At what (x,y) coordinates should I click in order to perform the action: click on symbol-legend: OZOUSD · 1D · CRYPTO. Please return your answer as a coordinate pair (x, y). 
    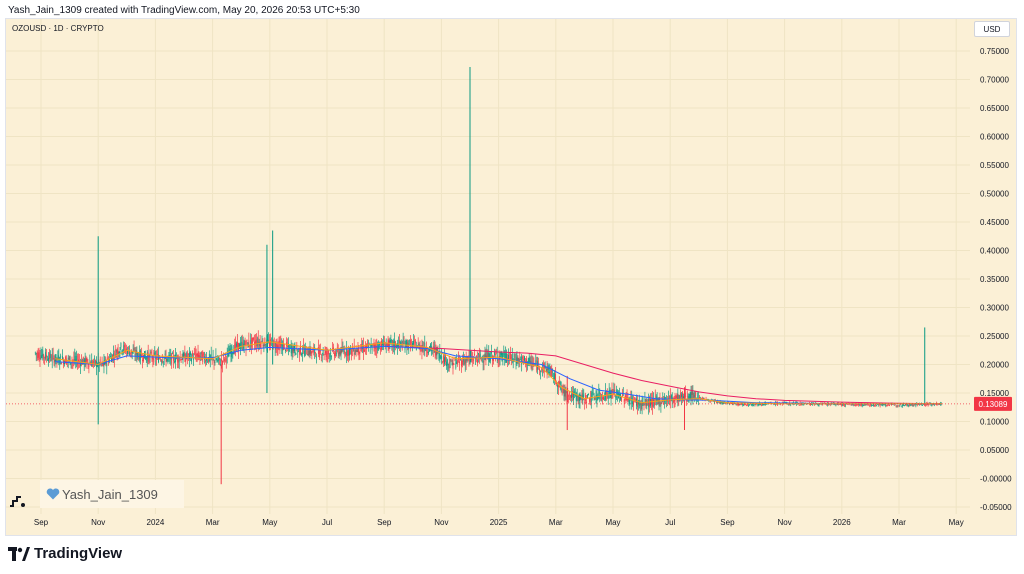
    Looking at the image, I should click on (58, 28).